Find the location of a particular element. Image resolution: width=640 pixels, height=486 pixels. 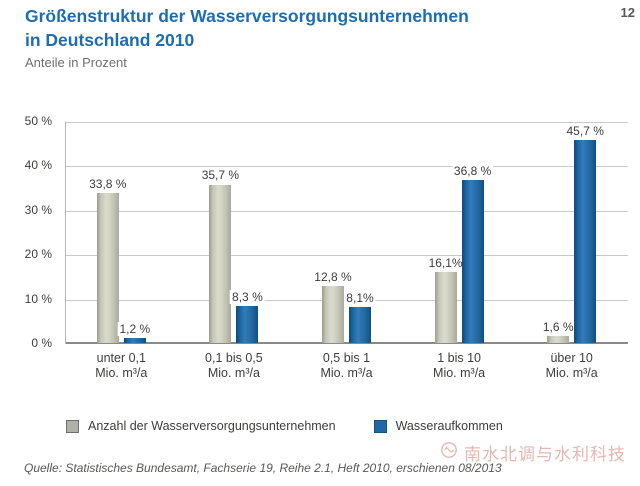

watermark-text: 南水北调与水利科技 is located at coordinates (545, 454).